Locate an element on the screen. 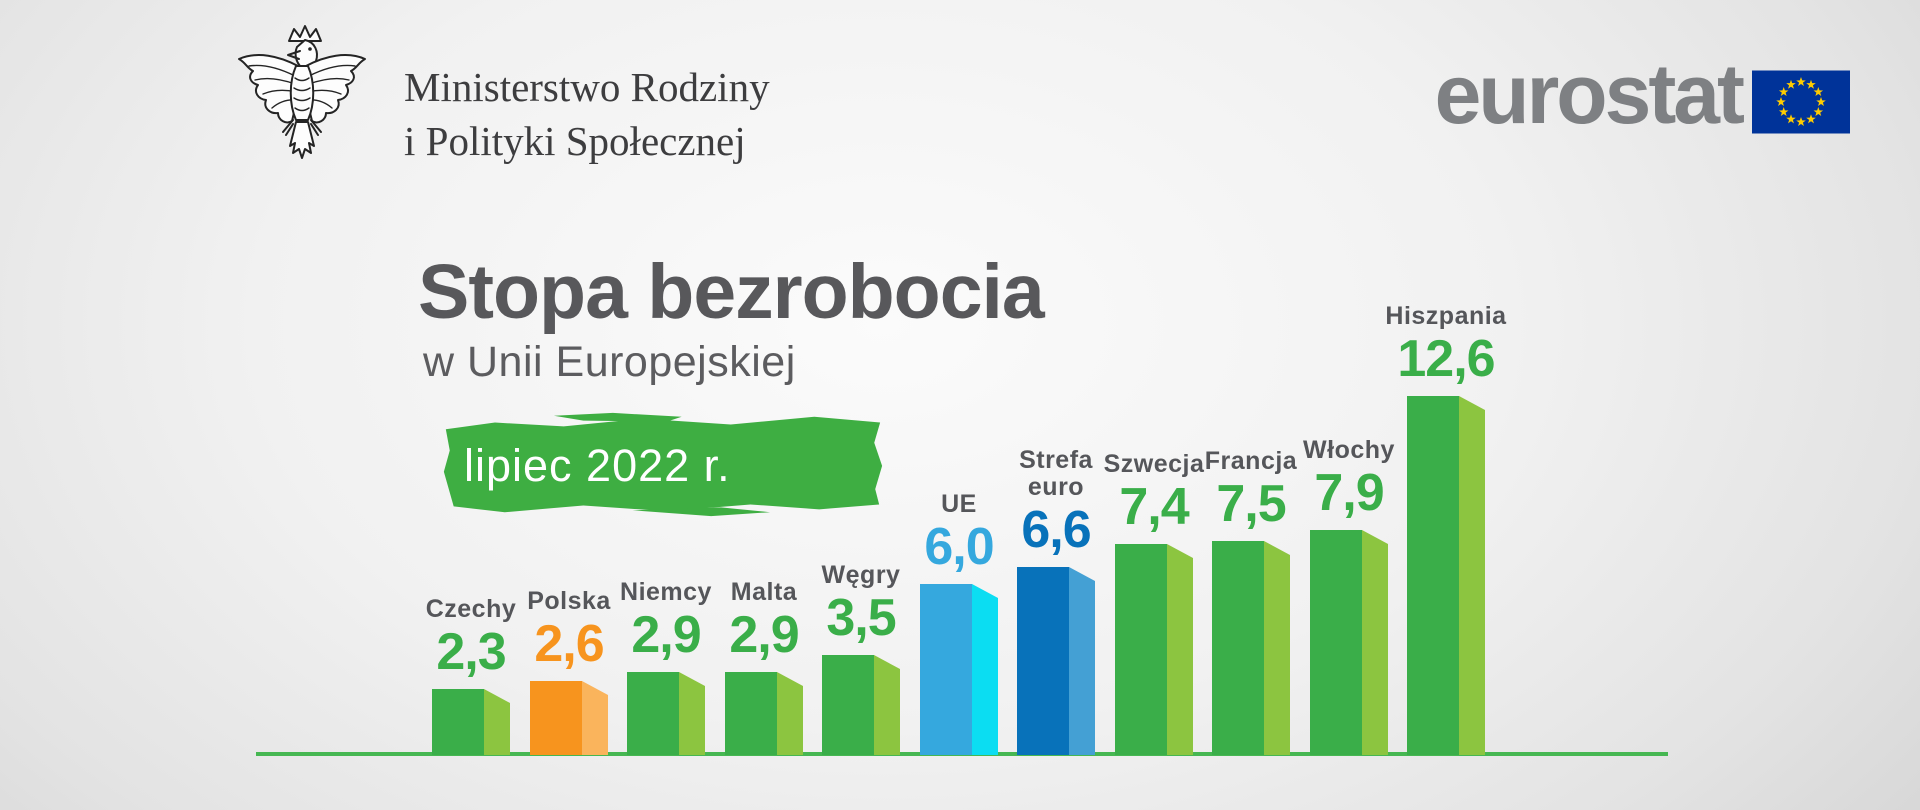 This screenshot has height=810, width=1920. bar-Hiszpania is located at coordinates (1446, 575).